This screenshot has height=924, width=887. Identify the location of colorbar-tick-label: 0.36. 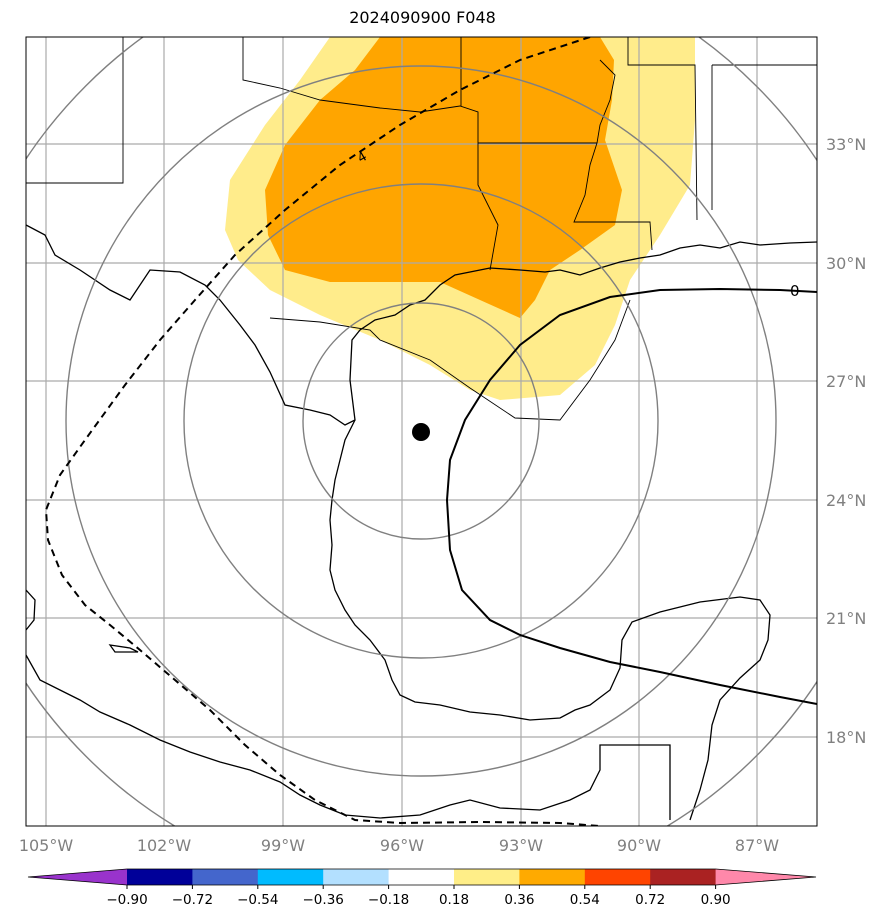
(519, 900).